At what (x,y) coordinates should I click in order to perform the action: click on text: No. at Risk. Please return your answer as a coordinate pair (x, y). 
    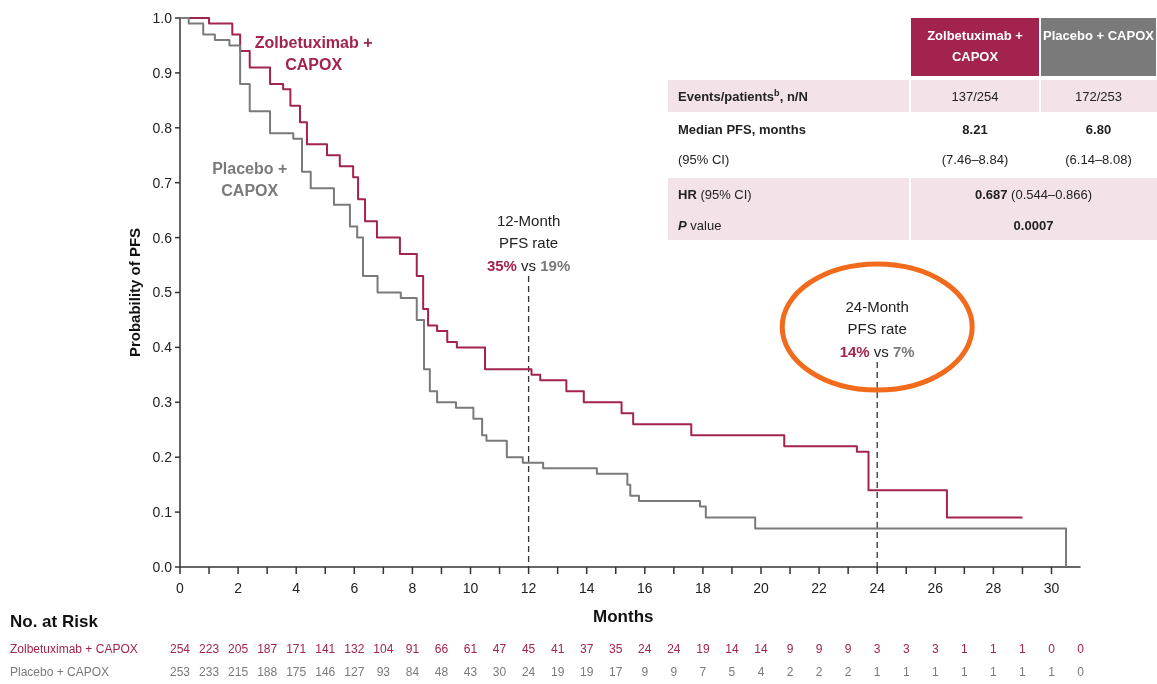
    Looking at the image, I should click on (54, 621).